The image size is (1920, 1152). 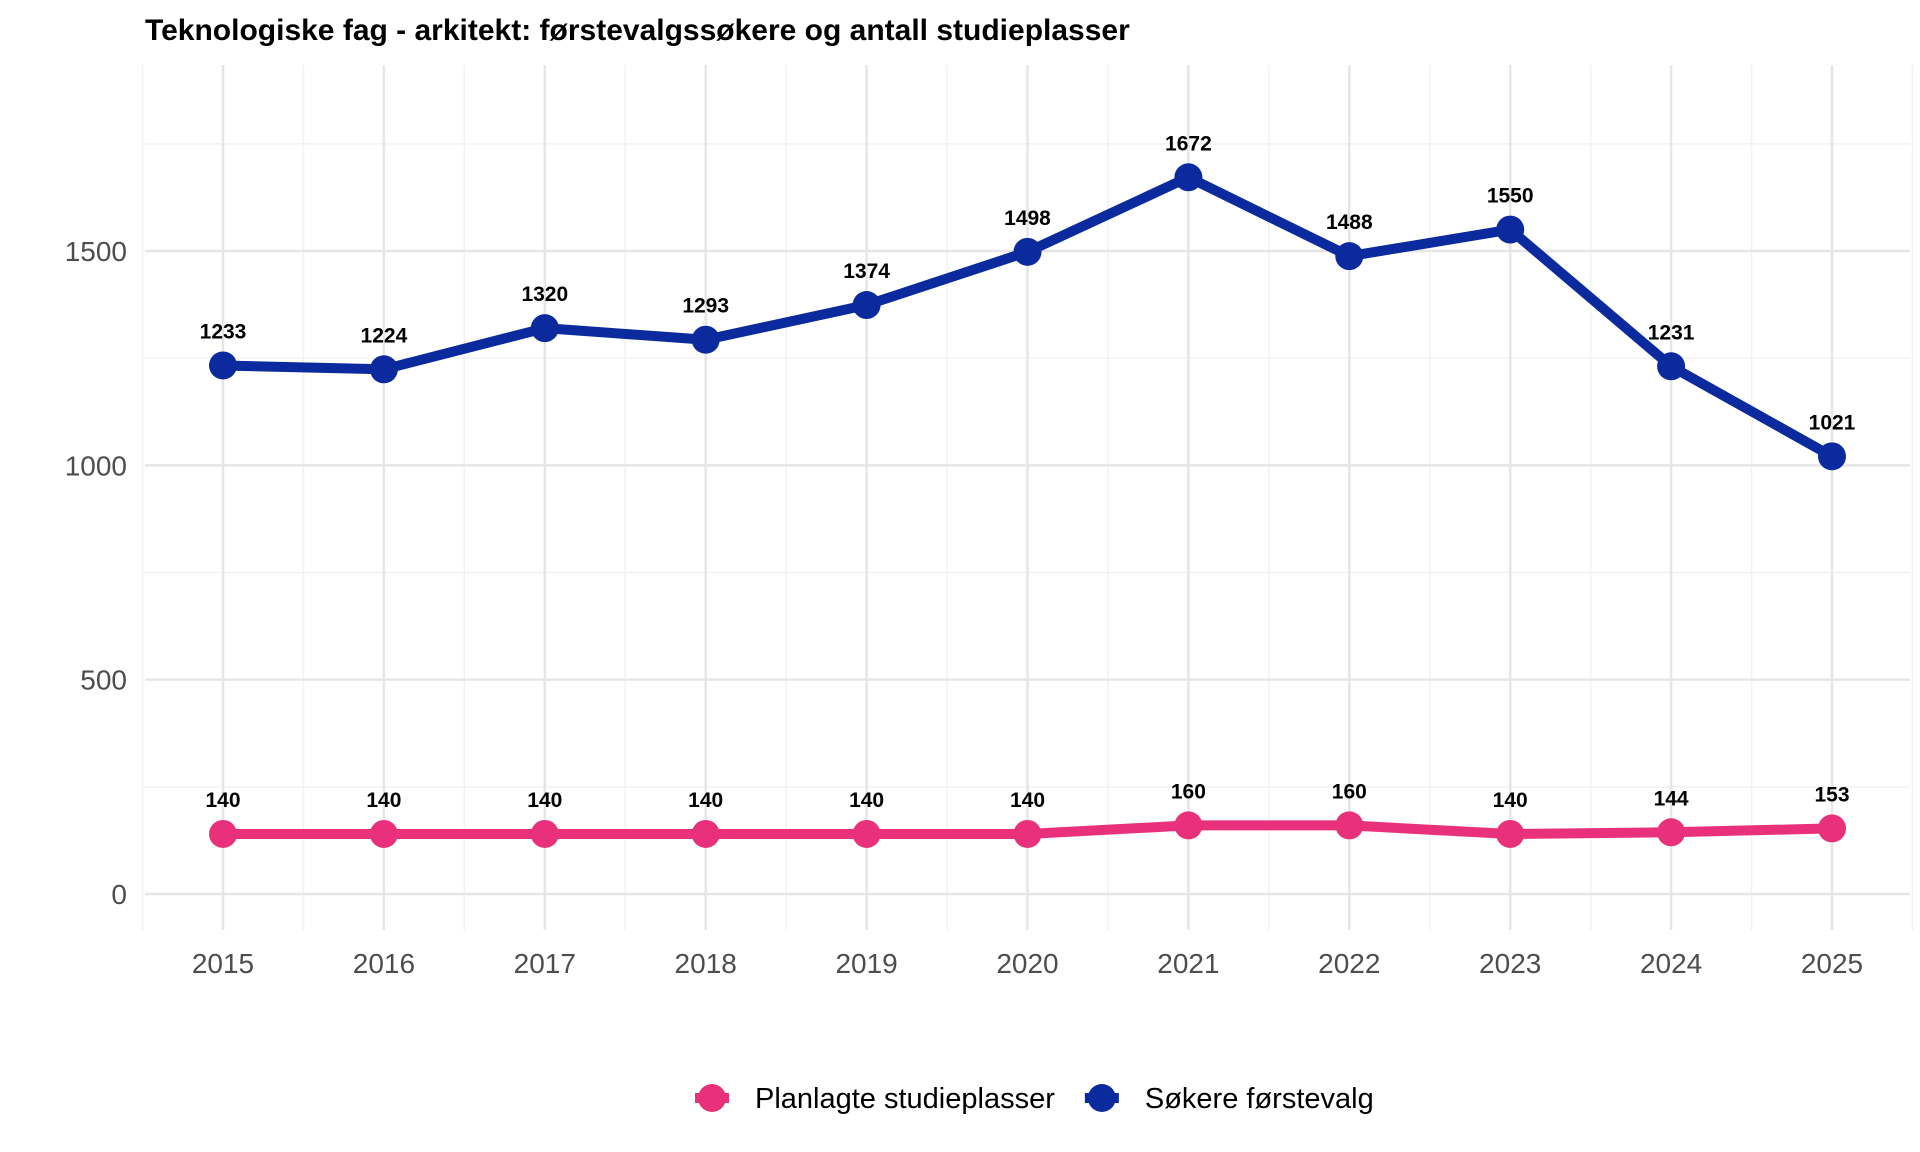 I want to click on y-tick-label: 1000, so click(x=96, y=465).